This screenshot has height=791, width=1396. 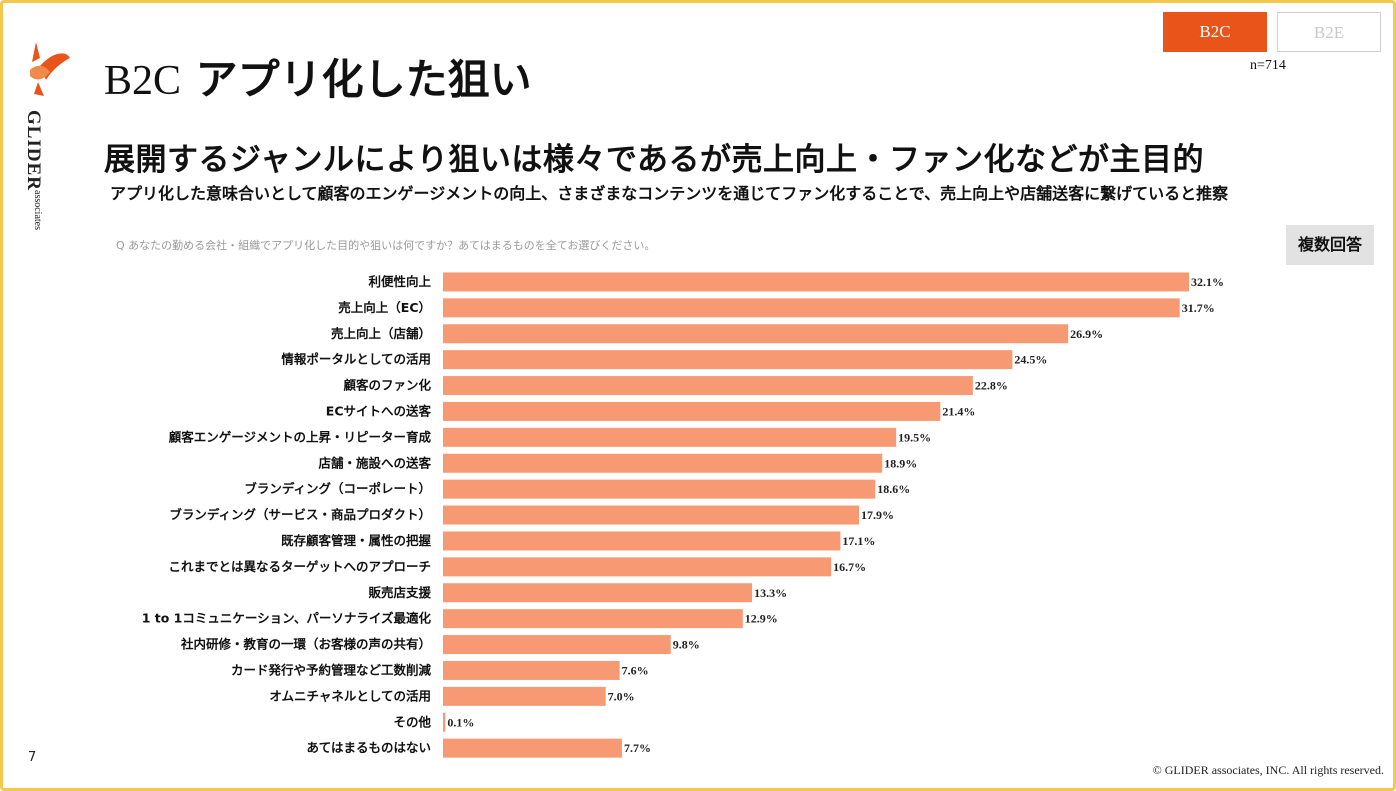 I want to click on sample-size: n=714, so click(x=1268, y=65).